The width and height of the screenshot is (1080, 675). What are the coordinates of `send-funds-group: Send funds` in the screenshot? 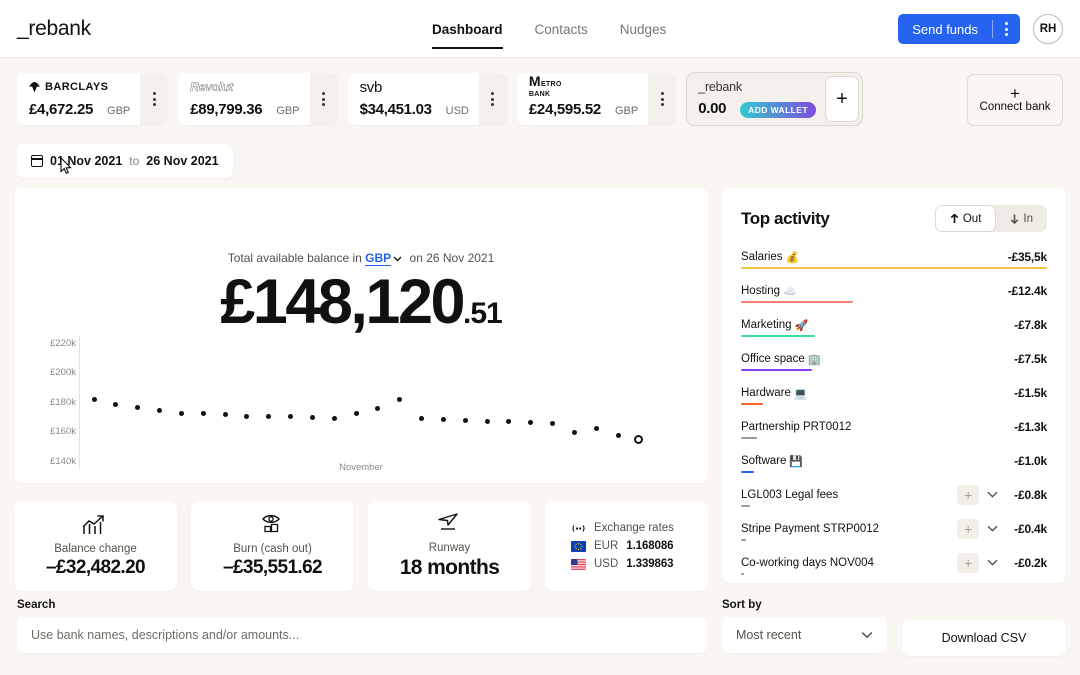 It's located at (959, 29).